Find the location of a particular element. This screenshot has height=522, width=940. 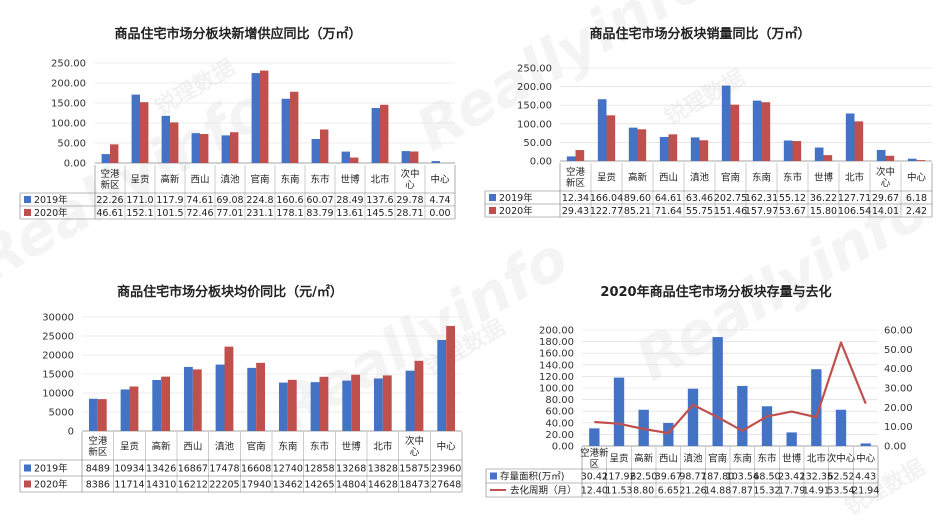

legend-label: 去化周期（月） is located at coordinates (543, 491).